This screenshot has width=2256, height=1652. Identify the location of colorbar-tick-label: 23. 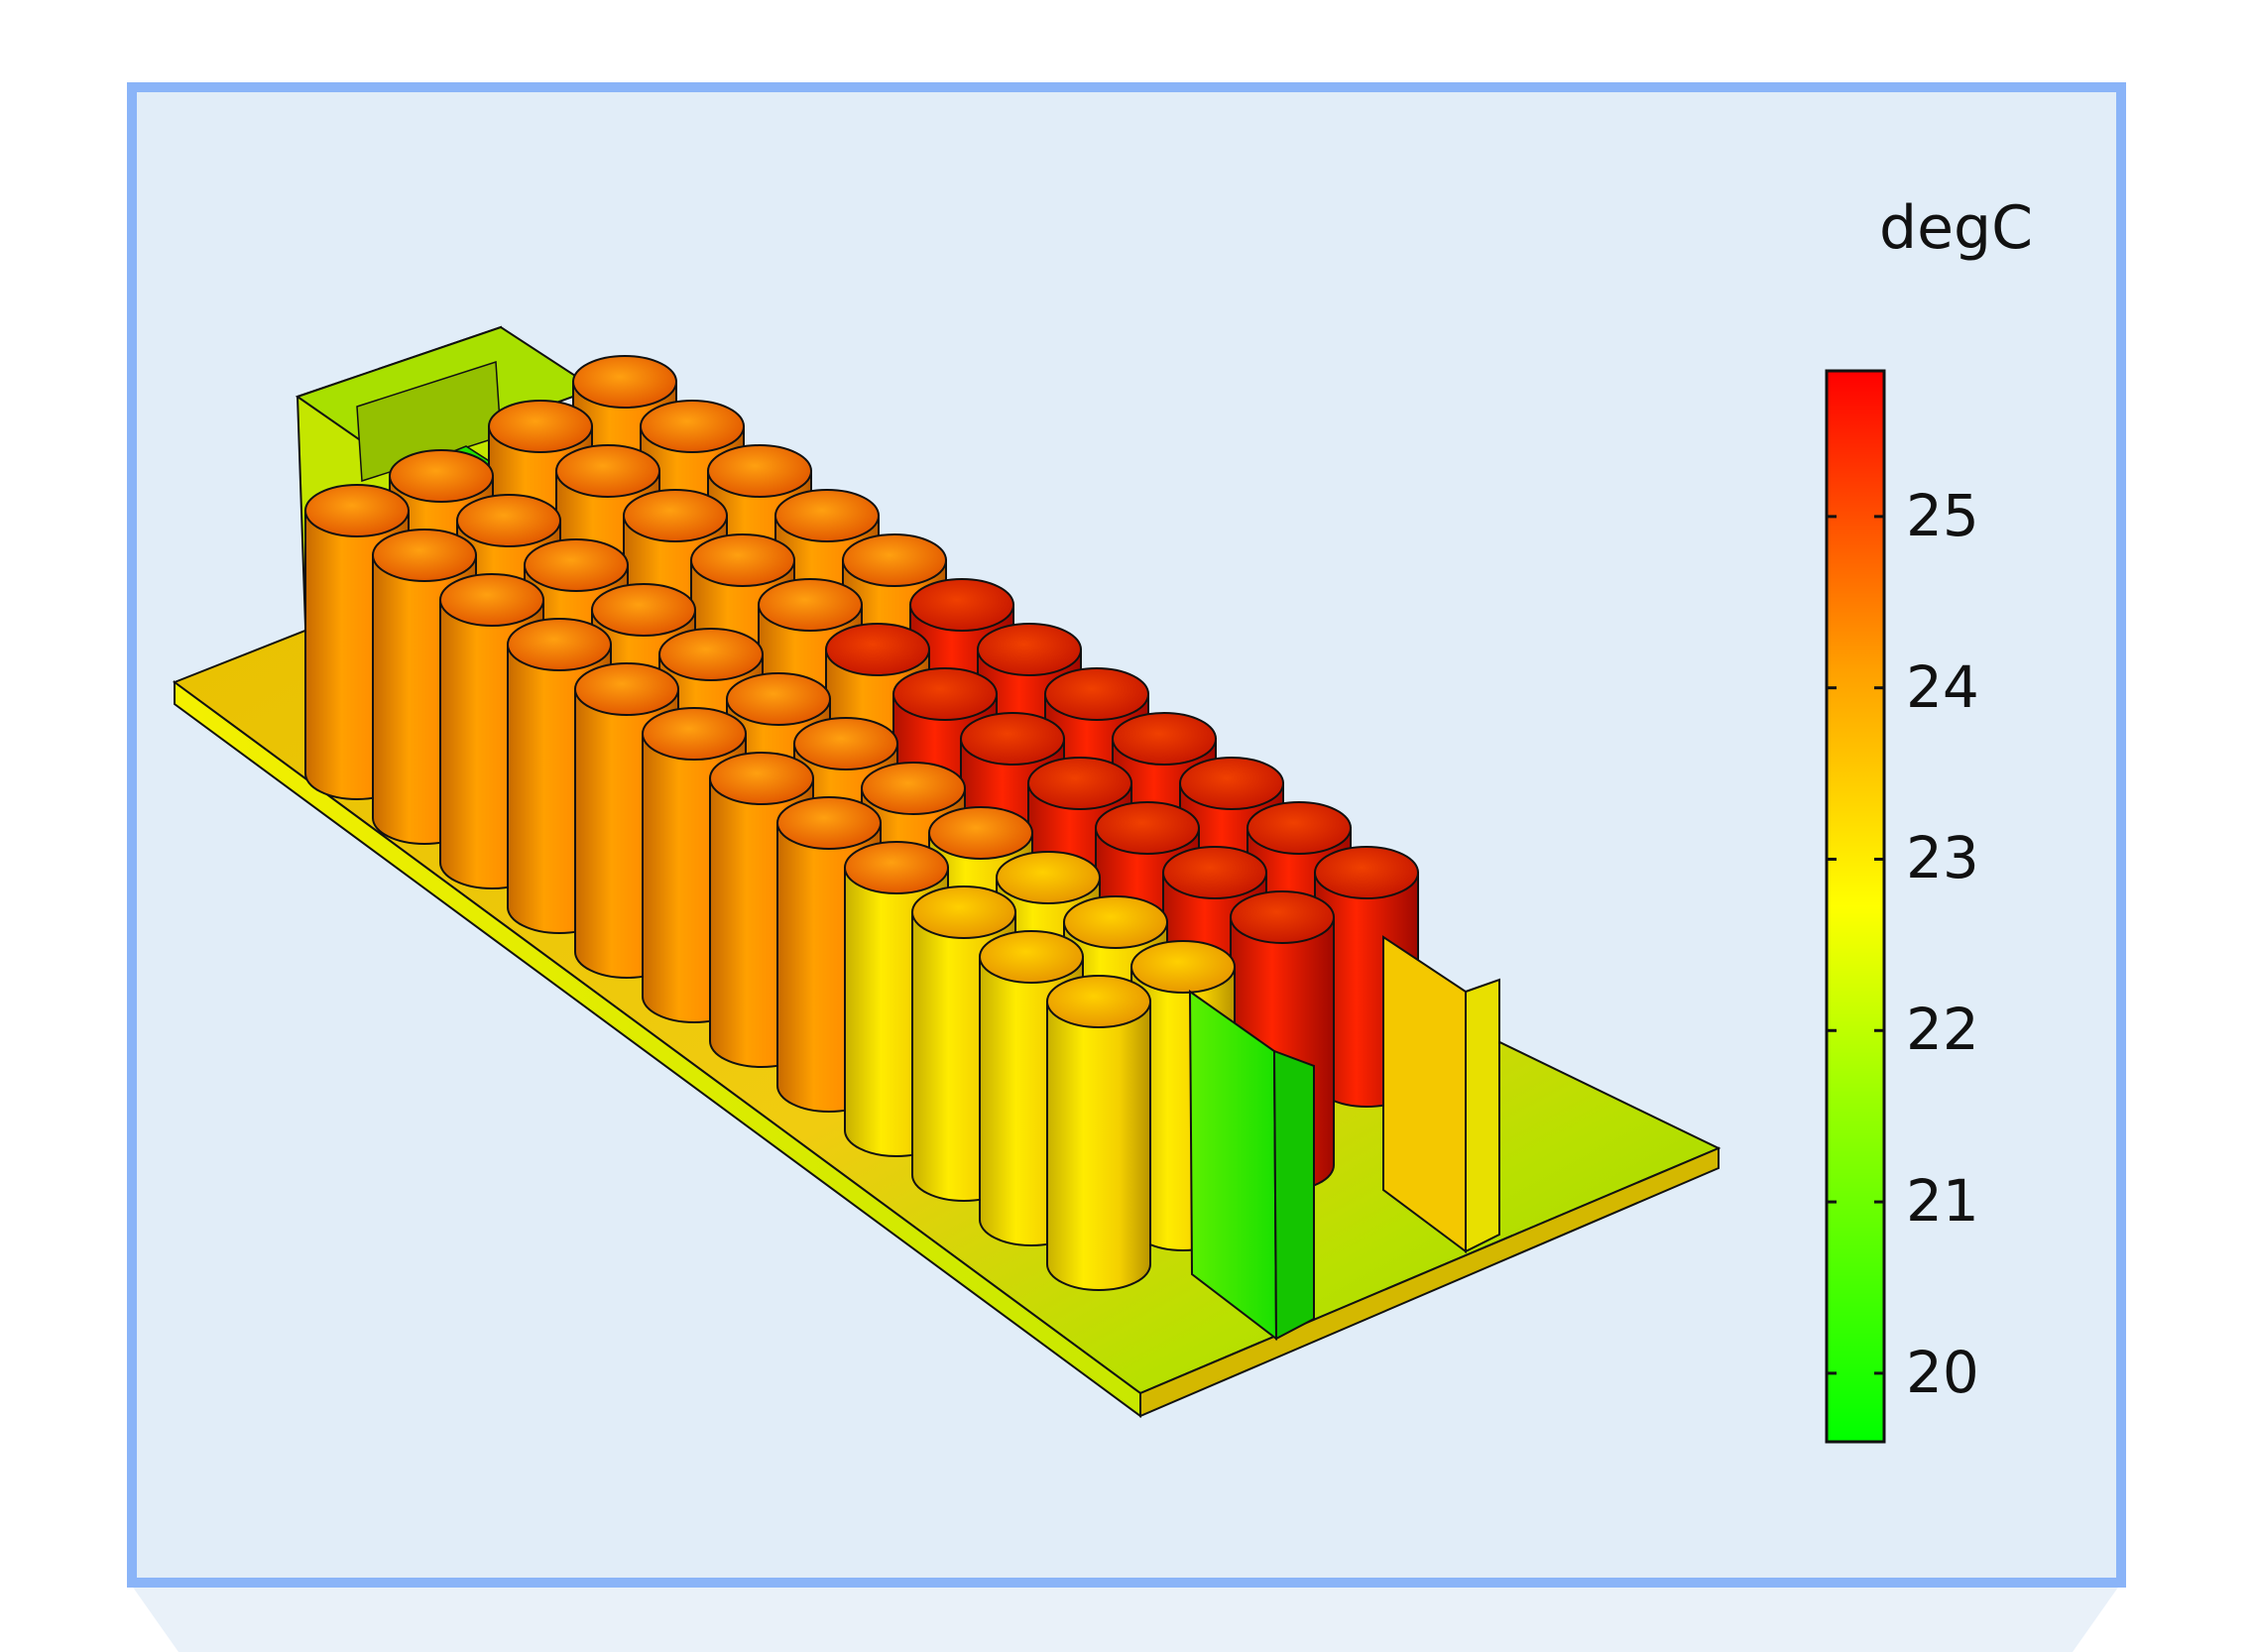
(1943, 858).